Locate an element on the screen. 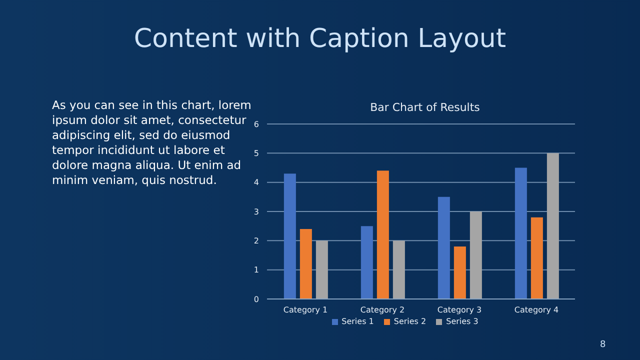 This screenshot has width=640, height=360. chart-title: Bar Chart of Results is located at coordinates (425, 107).